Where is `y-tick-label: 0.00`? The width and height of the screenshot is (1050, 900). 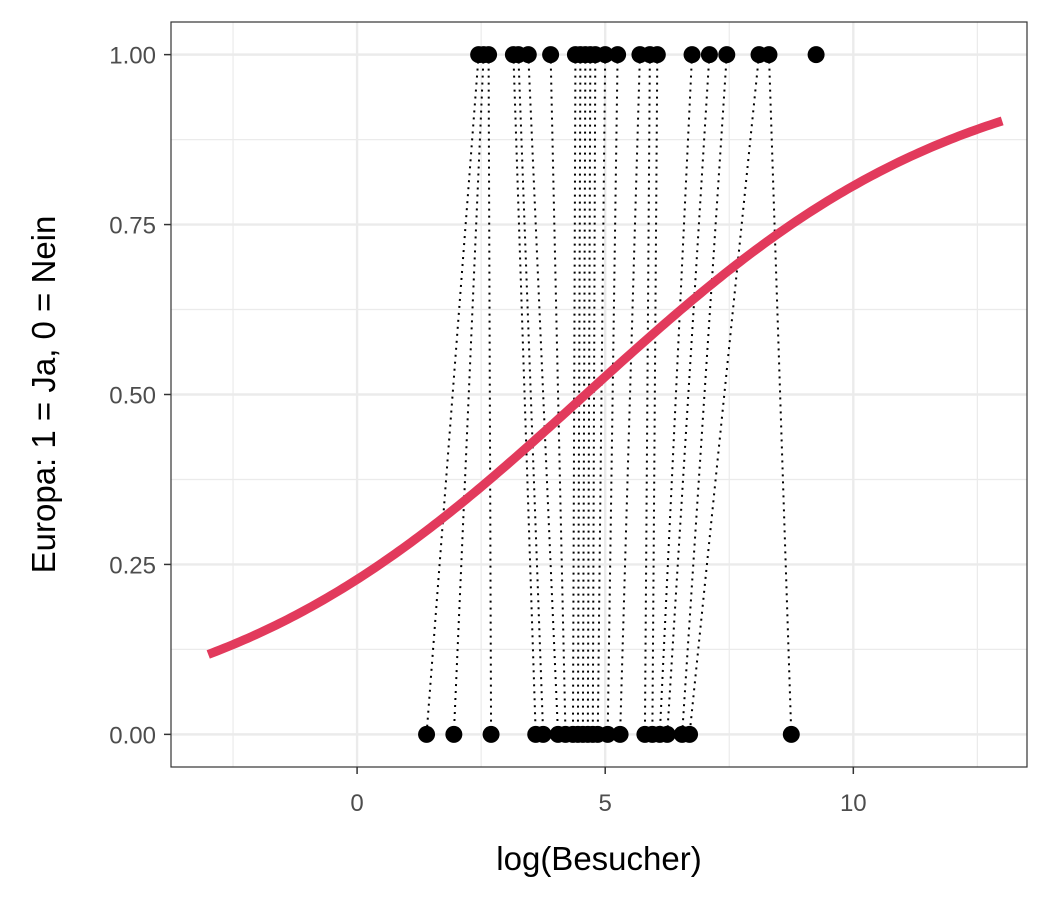 y-tick-label: 0.00 is located at coordinates (132, 735).